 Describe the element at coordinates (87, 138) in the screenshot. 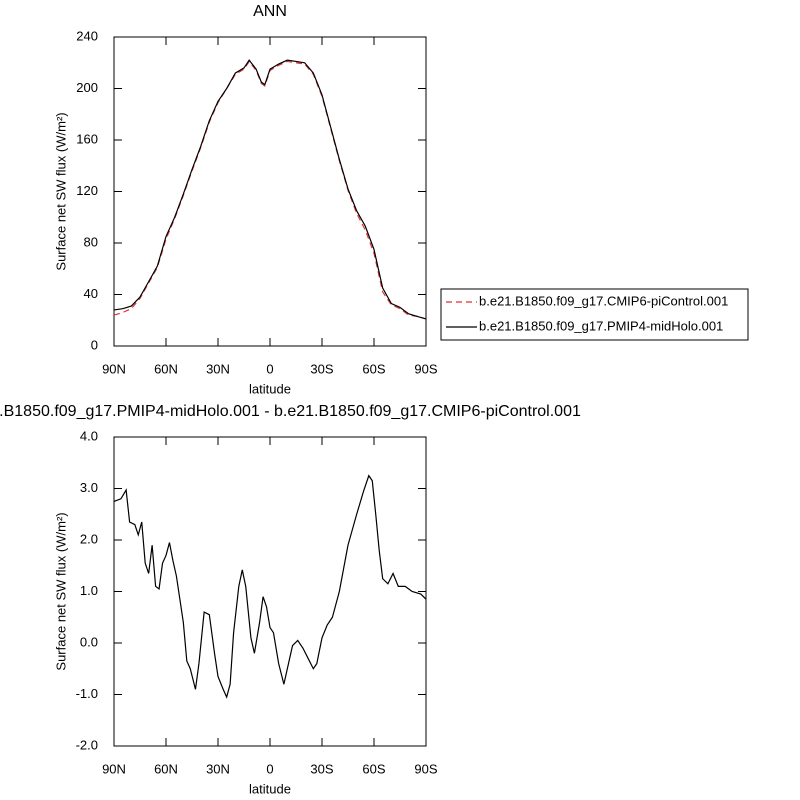

I see `y-tick-label: 160` at that location.